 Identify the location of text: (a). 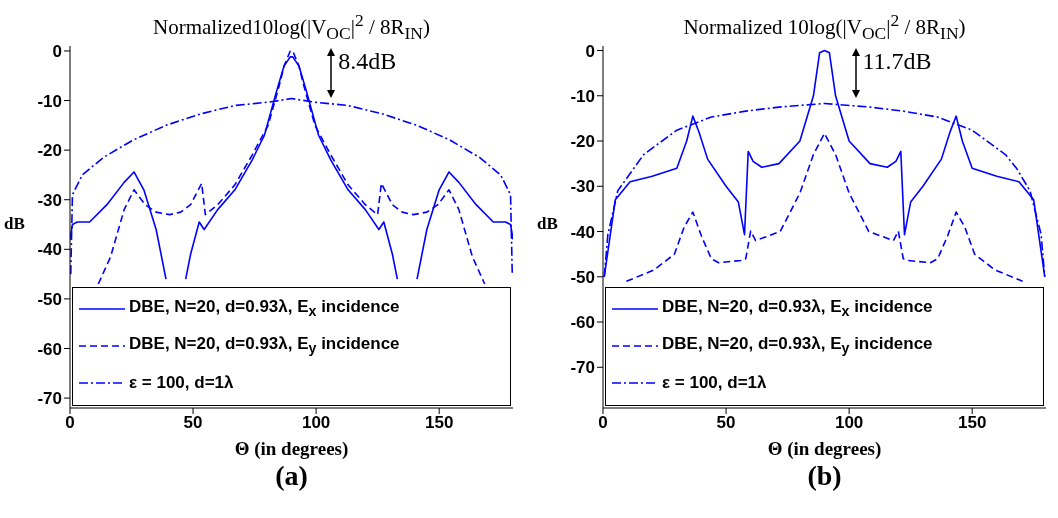
(291, 476).